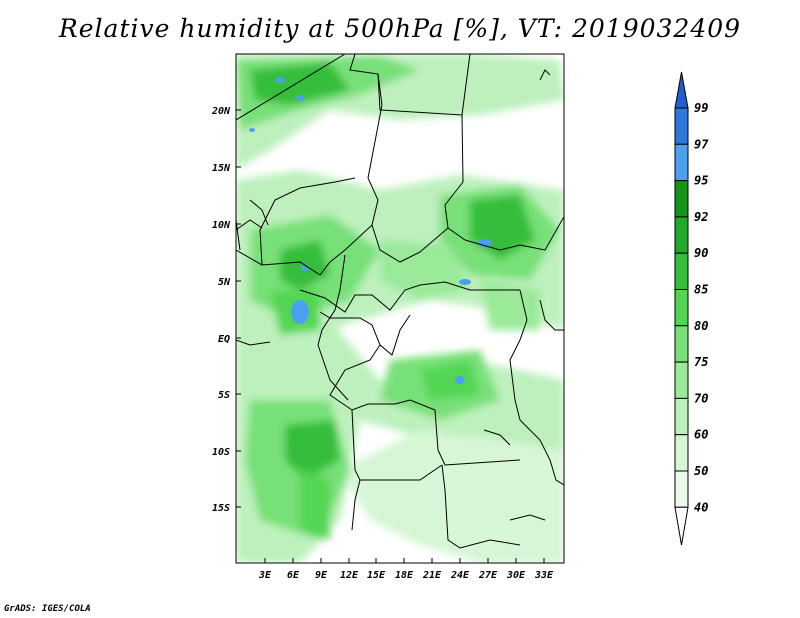  I want to click on colorbar-level-label: 99, so click(701, 108).